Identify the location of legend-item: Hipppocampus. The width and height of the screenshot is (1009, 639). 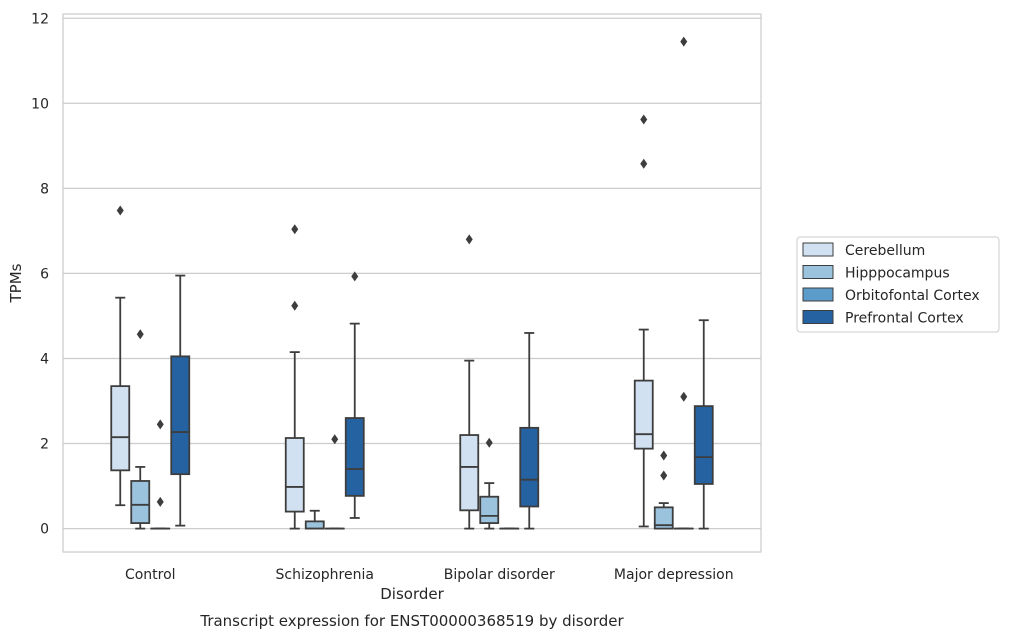
(876, 273).